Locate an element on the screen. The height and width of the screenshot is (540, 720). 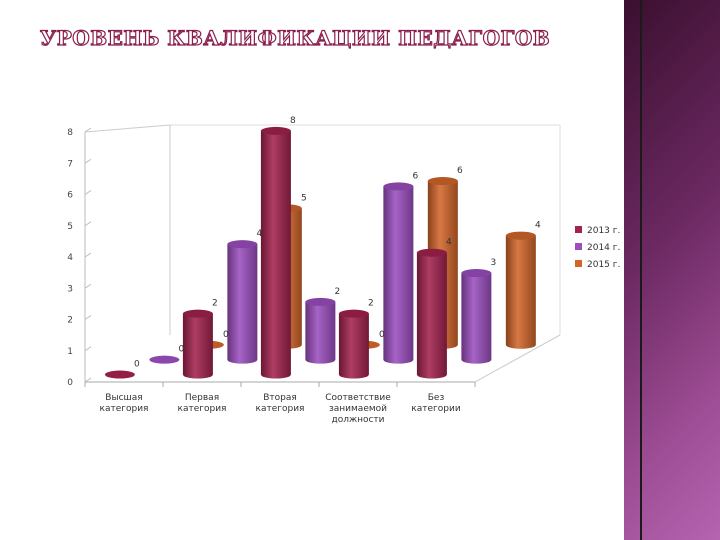
x-tick-label: Высшая категория is located at coordinates (124, 403).